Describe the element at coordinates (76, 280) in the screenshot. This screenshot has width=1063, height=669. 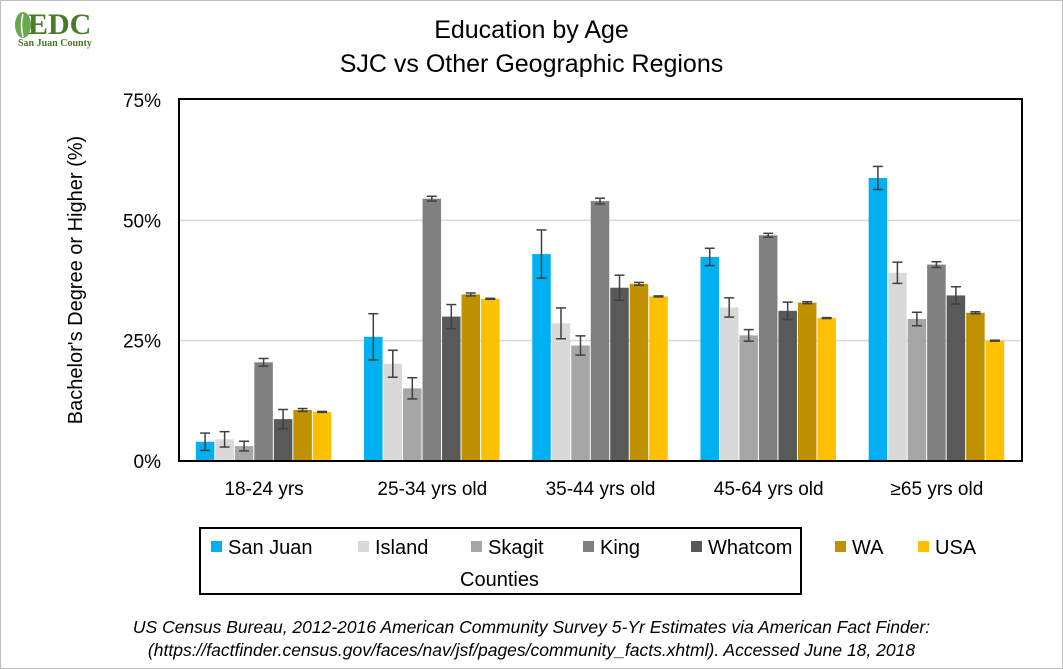
I see `y-axis-label: Bachelor's Degree or Higher (%)` at that location.